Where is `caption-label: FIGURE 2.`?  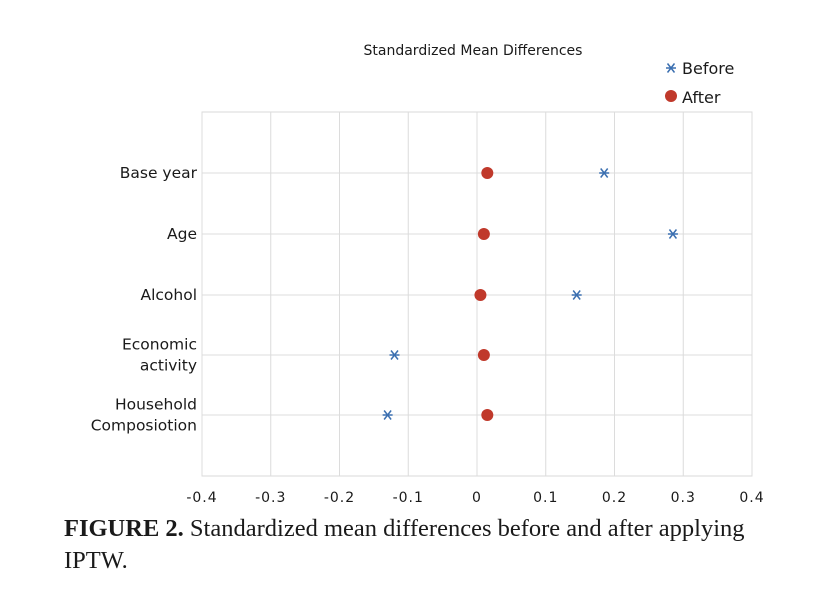 caption-label: FIGURE 2. is located at coordinates (124, 528).